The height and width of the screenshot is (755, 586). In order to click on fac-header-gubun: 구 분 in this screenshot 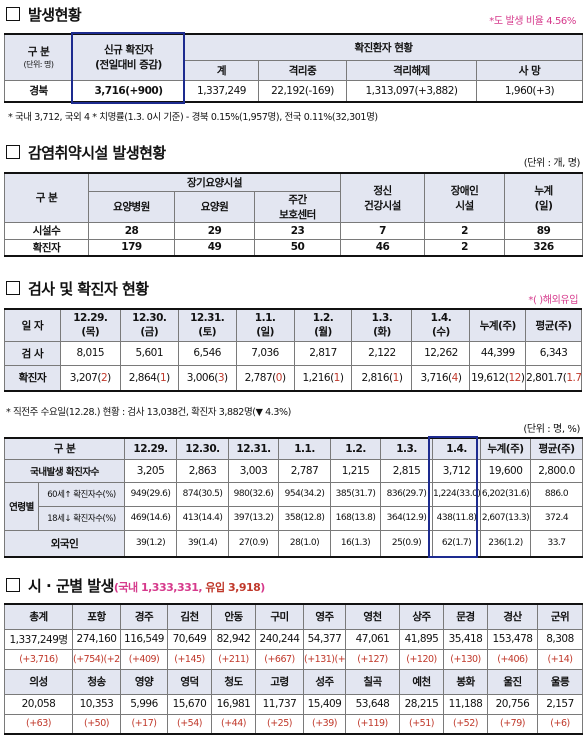, I will do `click(46, 197)`.